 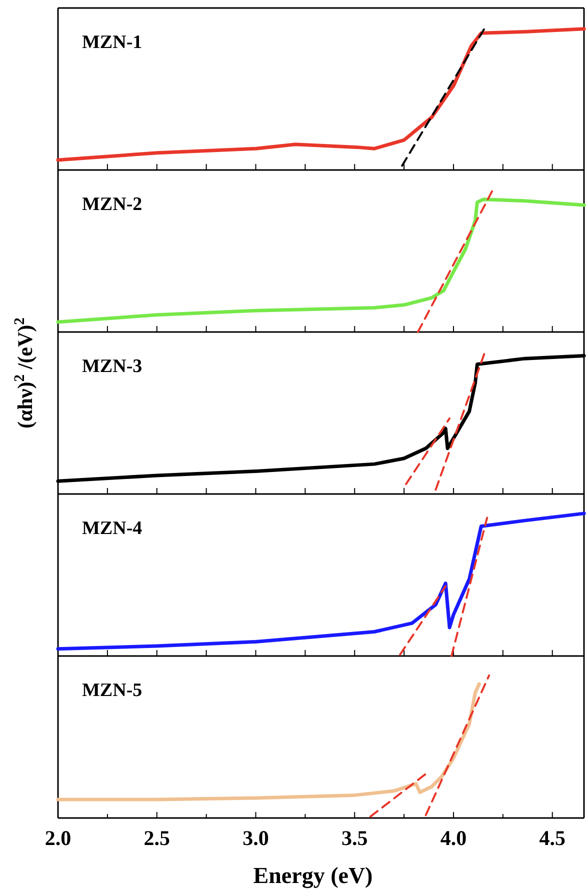 I want to click on text: MZN-3, so click(x=112, y=366).